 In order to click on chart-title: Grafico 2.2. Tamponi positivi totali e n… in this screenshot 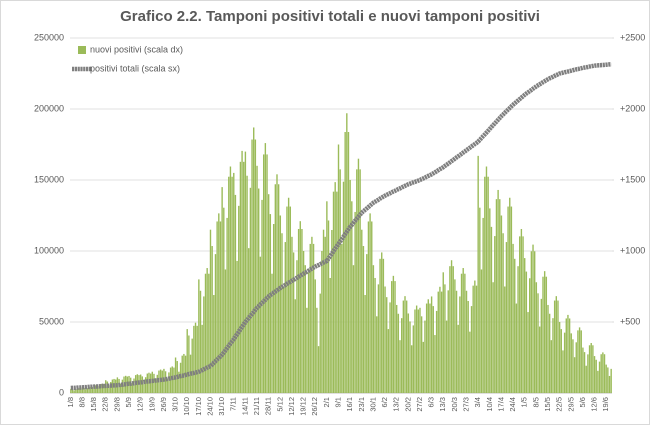, I will do `click(330, 16)`.